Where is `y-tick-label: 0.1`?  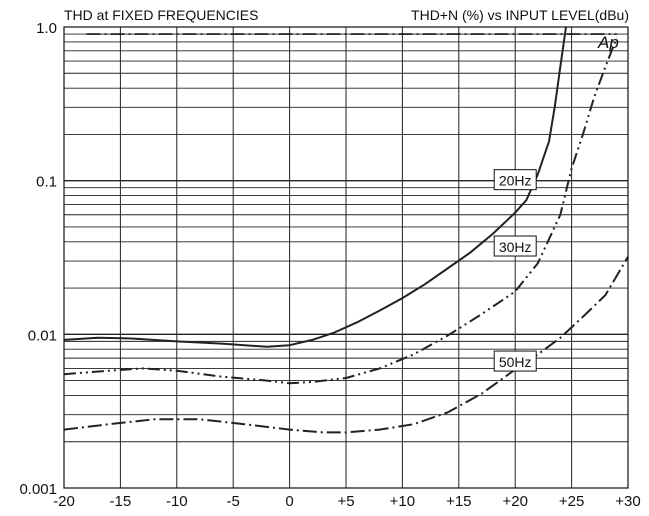 y-tick-label: 0.1 is located at coordinates (46, 182).